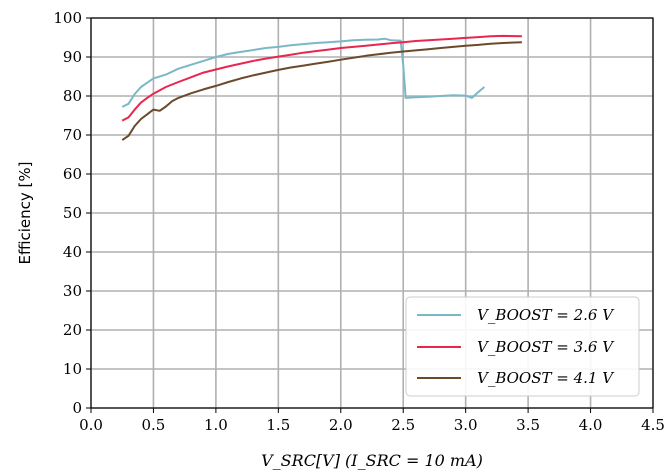 This screenshot has height=474, width=668. Describe the element at coordinates (546, 315) in the screenshot. I see `legend-label-2-6v: V_BOOST = 2.6 V` at that location.